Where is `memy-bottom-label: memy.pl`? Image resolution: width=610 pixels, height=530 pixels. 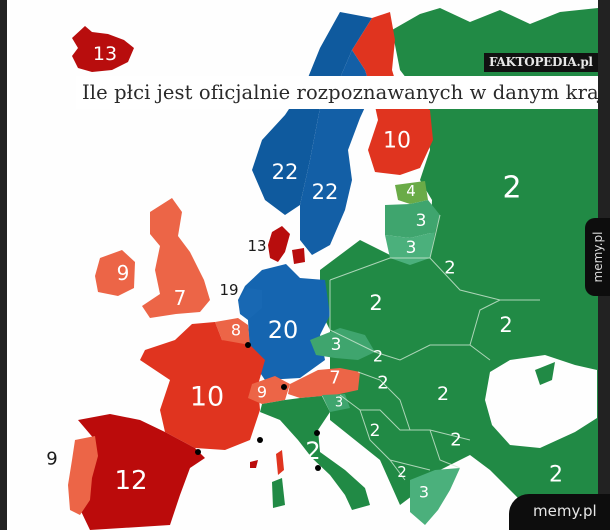
memy-bottom-label: memy.pl is located at coordinates (565, 511).